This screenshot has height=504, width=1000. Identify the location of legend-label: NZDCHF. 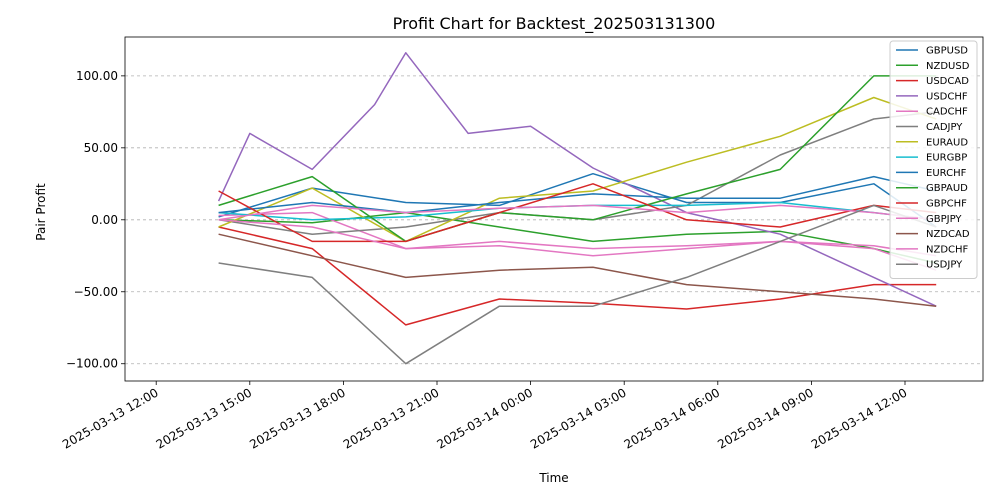
(947, 249).